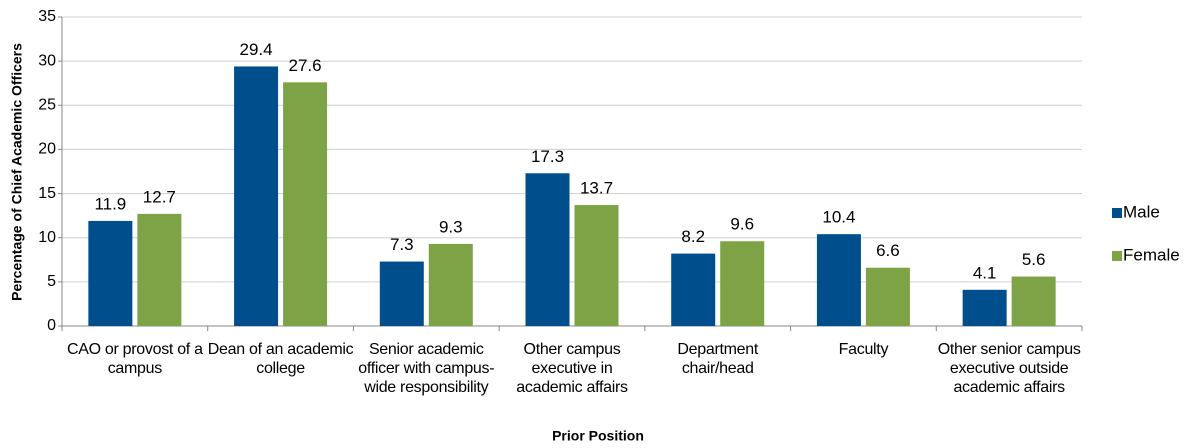 The image size is (1195, 448). What do you see at coordinates (47, 16) in the screenshot?
I see `y-tick-label: 35` at bounding box center [47, 16].